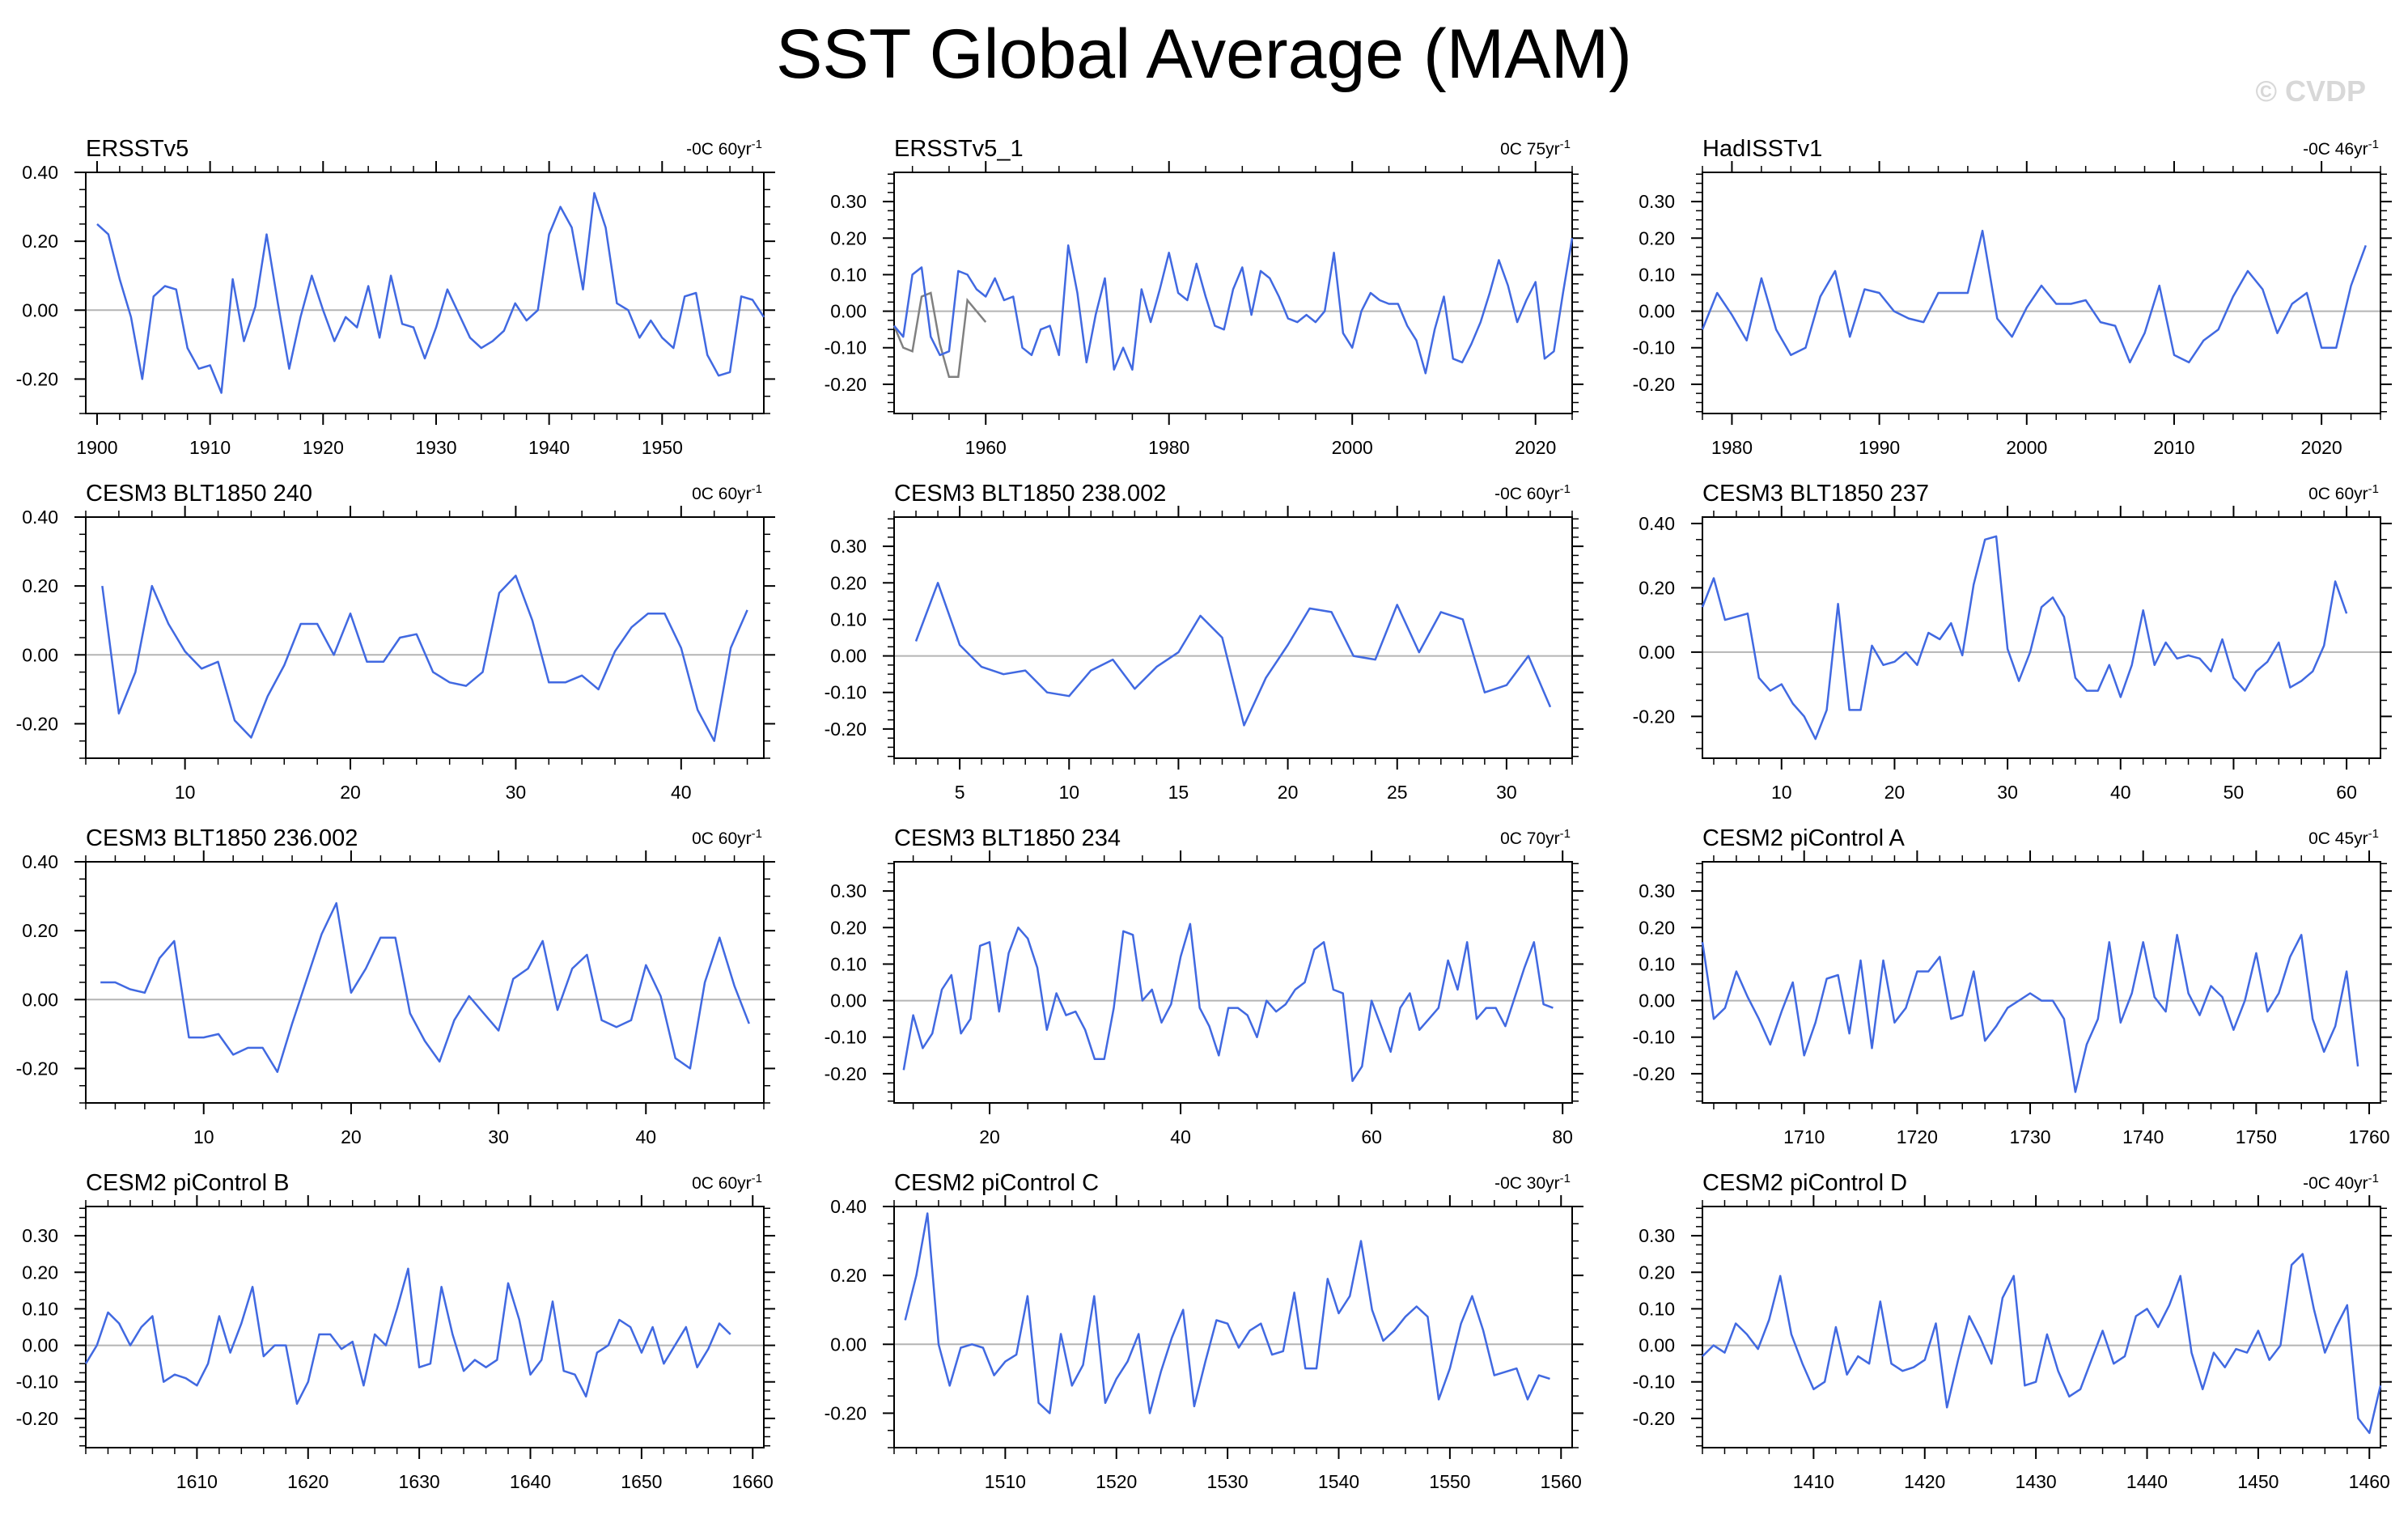 This screenshot has height=1514, width=2408. What do you see at coordinates (2343, 837) in the screenshot?
I see `trend-label: 0C 45yr-1` at bounding box center [2343, 837].